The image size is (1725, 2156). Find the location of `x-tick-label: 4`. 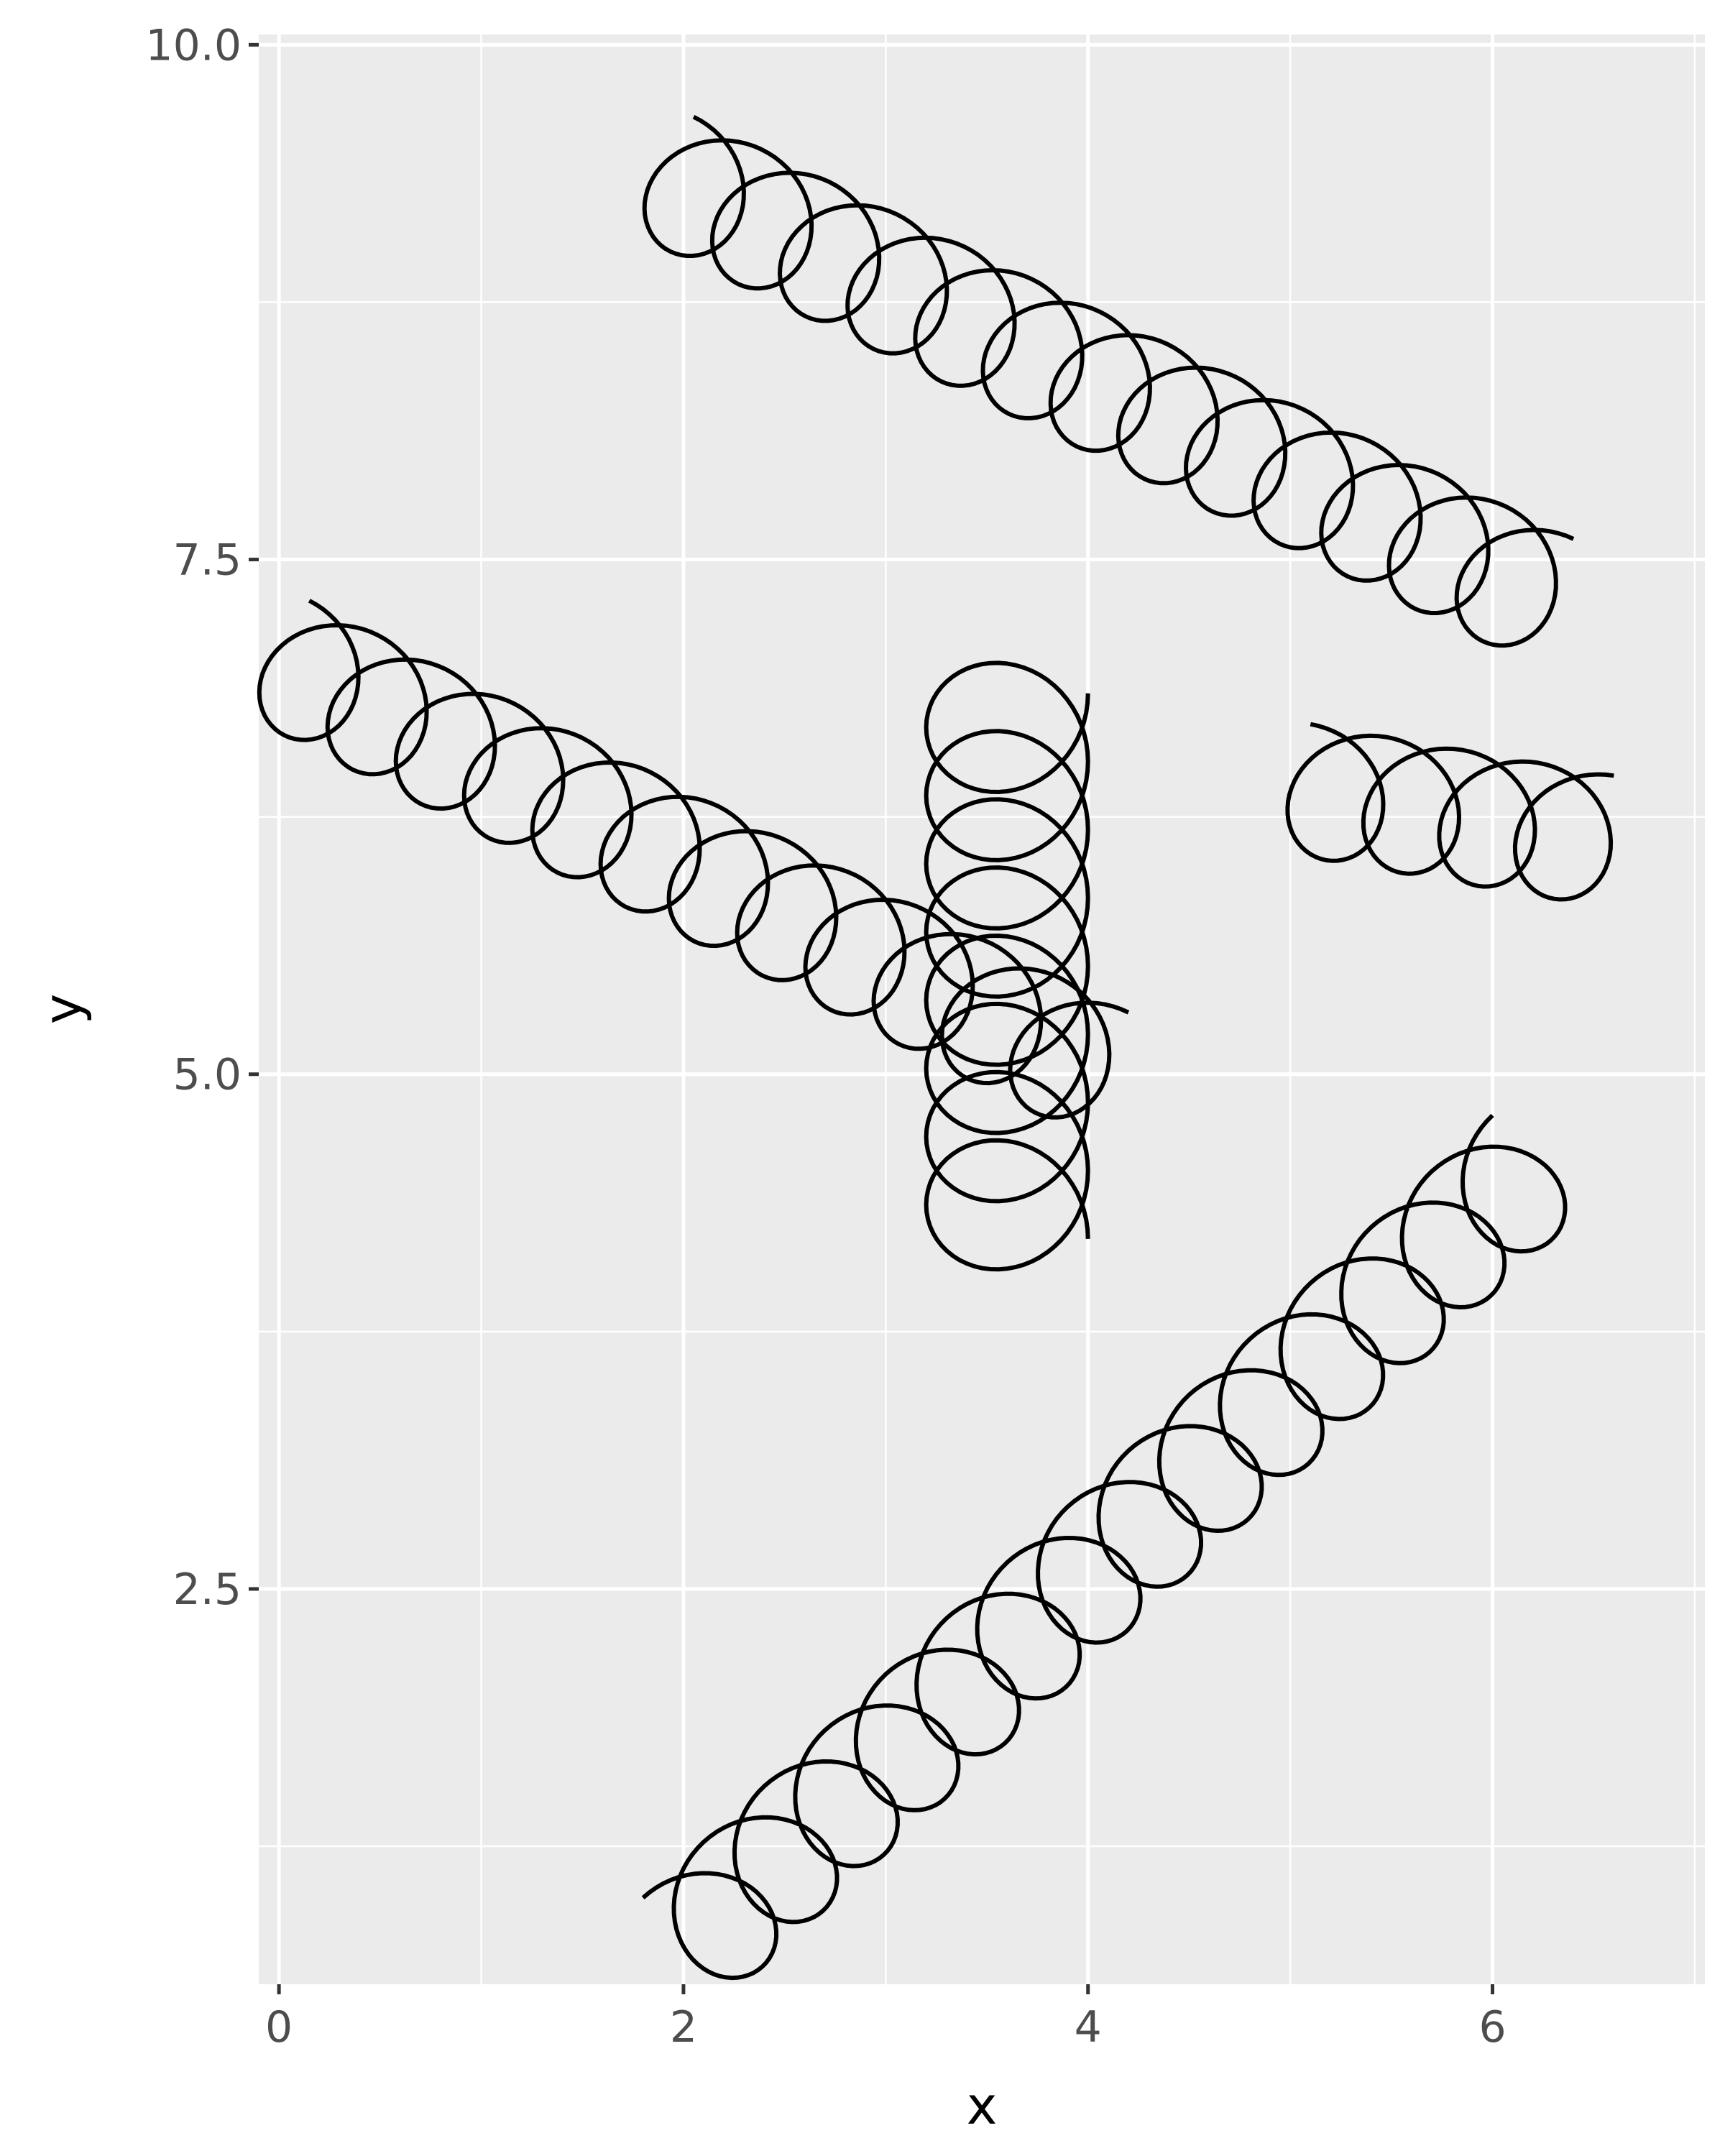

x-tick-label: 4 is located at coordinates (1088, 2027).